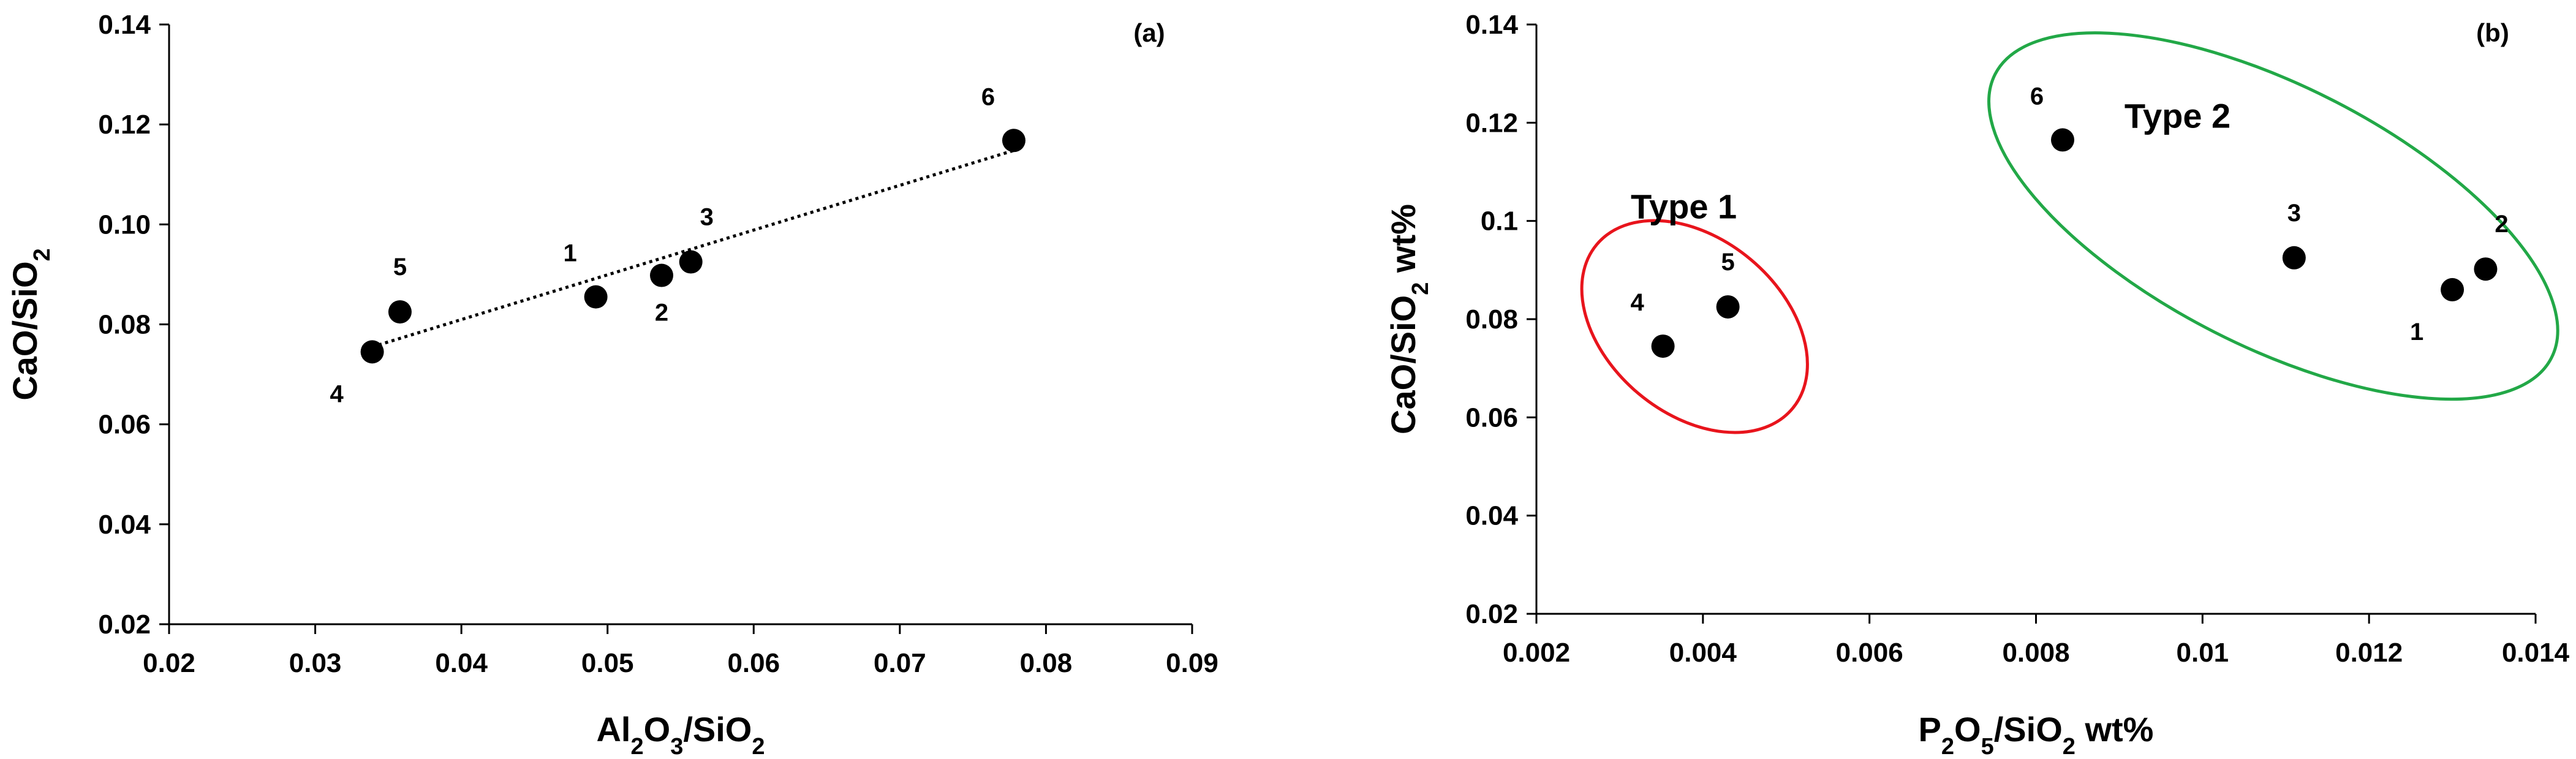 This screenshot has height=759, width=2576. What do you see at coordinates (124, 225) in the screenshot?
I see `y-tick-label: 0.10` at bounding box center [124, 225].